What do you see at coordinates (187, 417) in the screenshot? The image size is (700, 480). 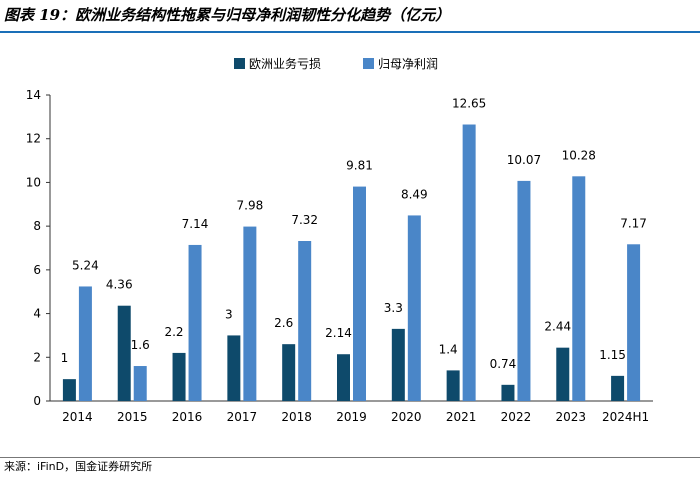 I see `x-tick-label: 2016` at bounding box center [187, 417].